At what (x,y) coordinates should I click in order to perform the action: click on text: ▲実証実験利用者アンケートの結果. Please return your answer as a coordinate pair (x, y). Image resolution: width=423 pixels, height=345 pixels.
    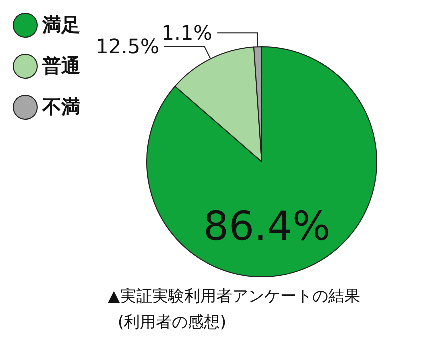
    Looking at the image, I should click on (234, 296).